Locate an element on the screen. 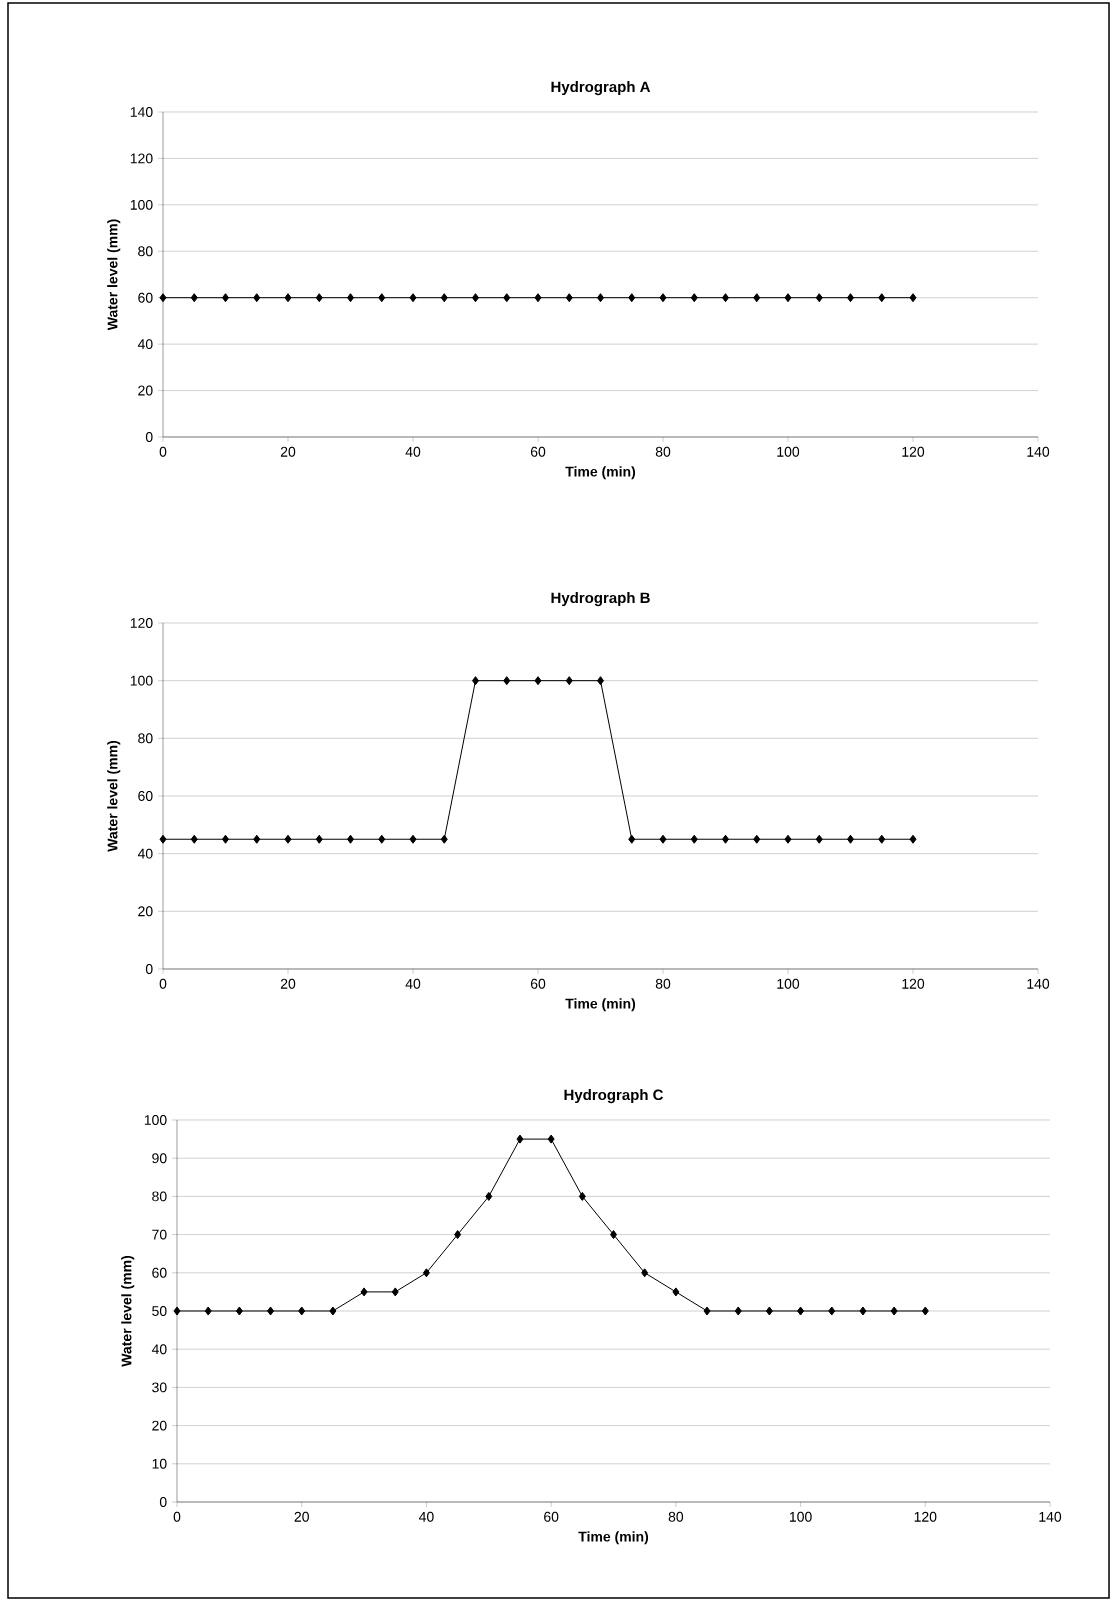  y-tick-label: 140 is located at coordinates (141, 112).